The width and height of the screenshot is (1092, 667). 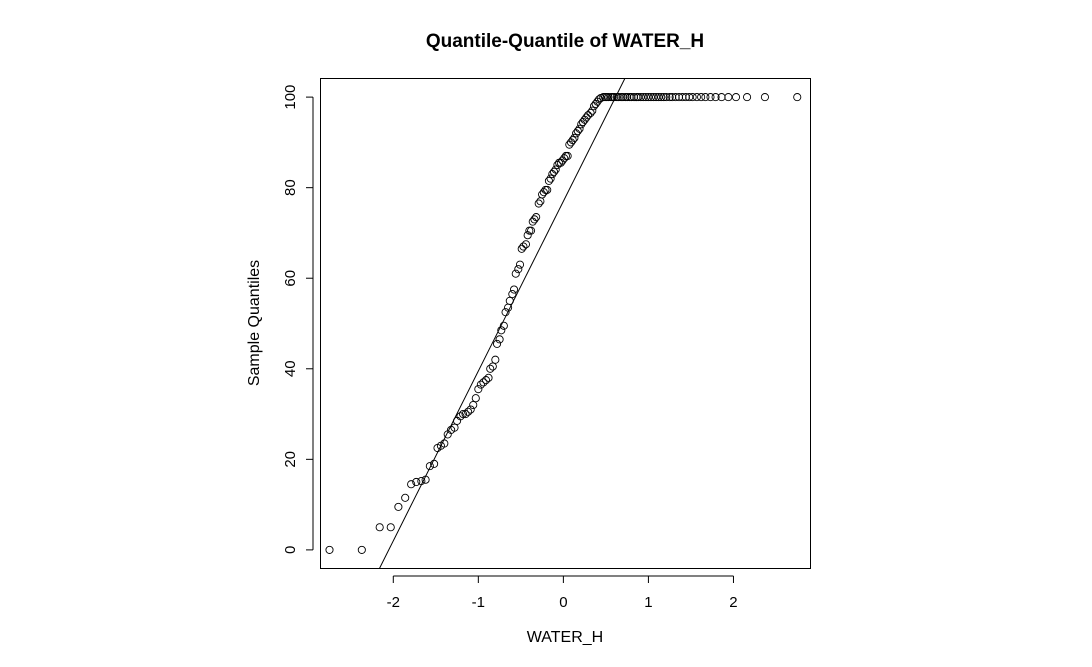 What do you see at coordinates (562, 593) in the screenshot?
I see `x-axis: -2 -1 0 1 2` at bounding box center [562, 593].